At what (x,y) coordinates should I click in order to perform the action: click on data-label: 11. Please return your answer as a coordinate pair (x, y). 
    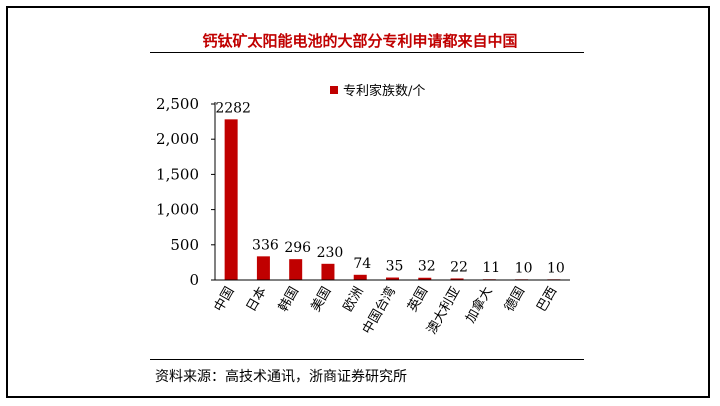
    Looking at the image, I should click on (491, 268).